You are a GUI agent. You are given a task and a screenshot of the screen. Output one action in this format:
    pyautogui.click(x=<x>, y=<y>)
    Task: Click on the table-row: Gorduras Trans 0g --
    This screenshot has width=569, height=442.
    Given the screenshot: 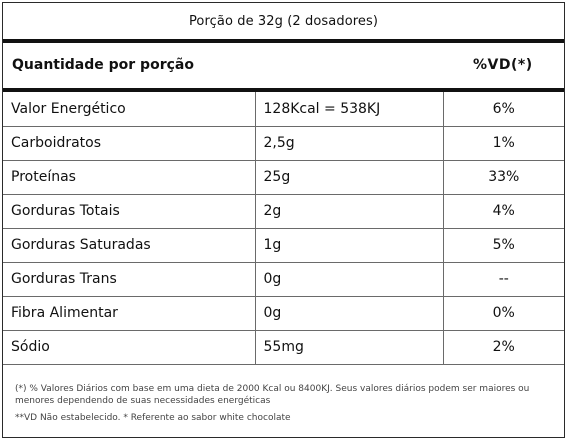 What is the action you would take?
    pyautogui.click(x=283, y=279)
    